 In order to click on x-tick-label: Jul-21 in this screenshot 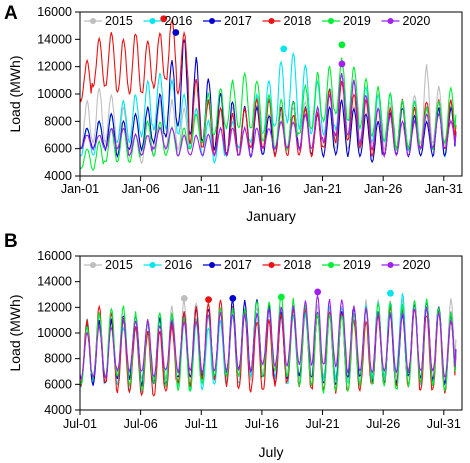, I will do `click(323, 424)`.